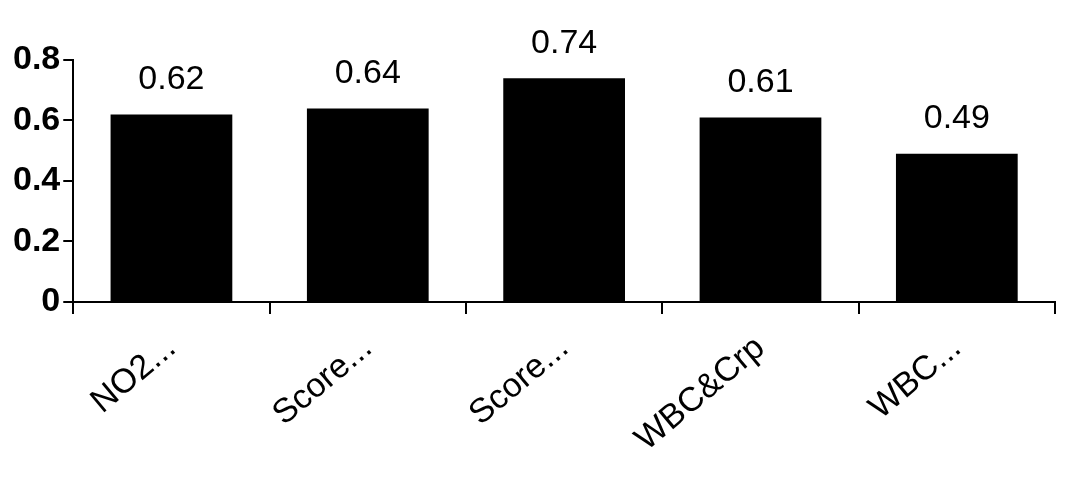  Describe the element at coordinates (37, 178) in the screenshot. I see `y-tick-label: 0.4` at that location.